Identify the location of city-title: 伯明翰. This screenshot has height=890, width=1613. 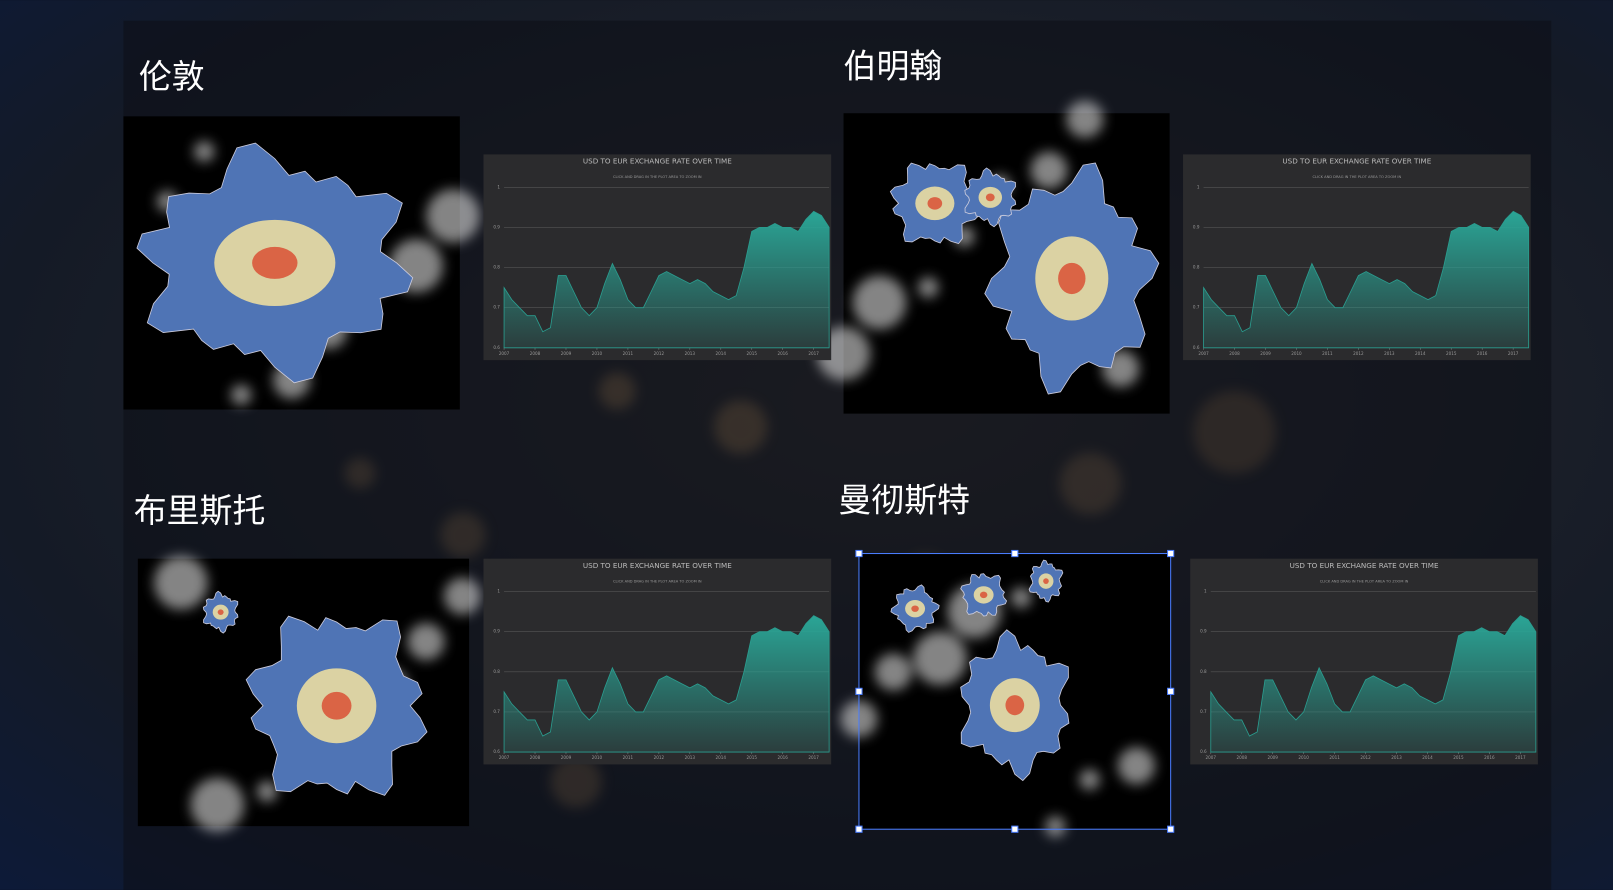
(893, 65).